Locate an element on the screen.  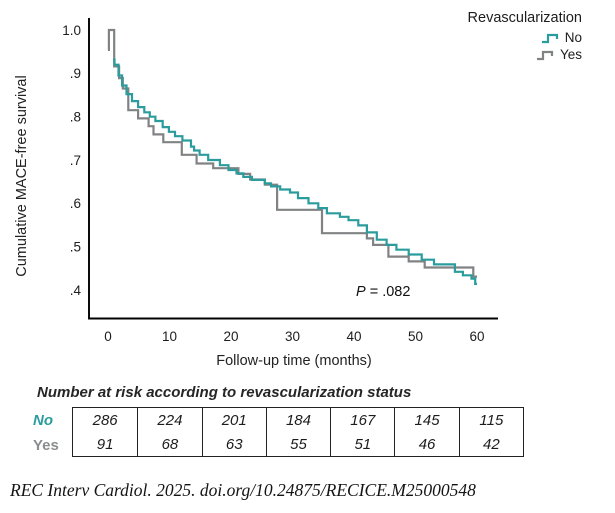
y-tick-label: .8 is located at coordinates (75, 116).